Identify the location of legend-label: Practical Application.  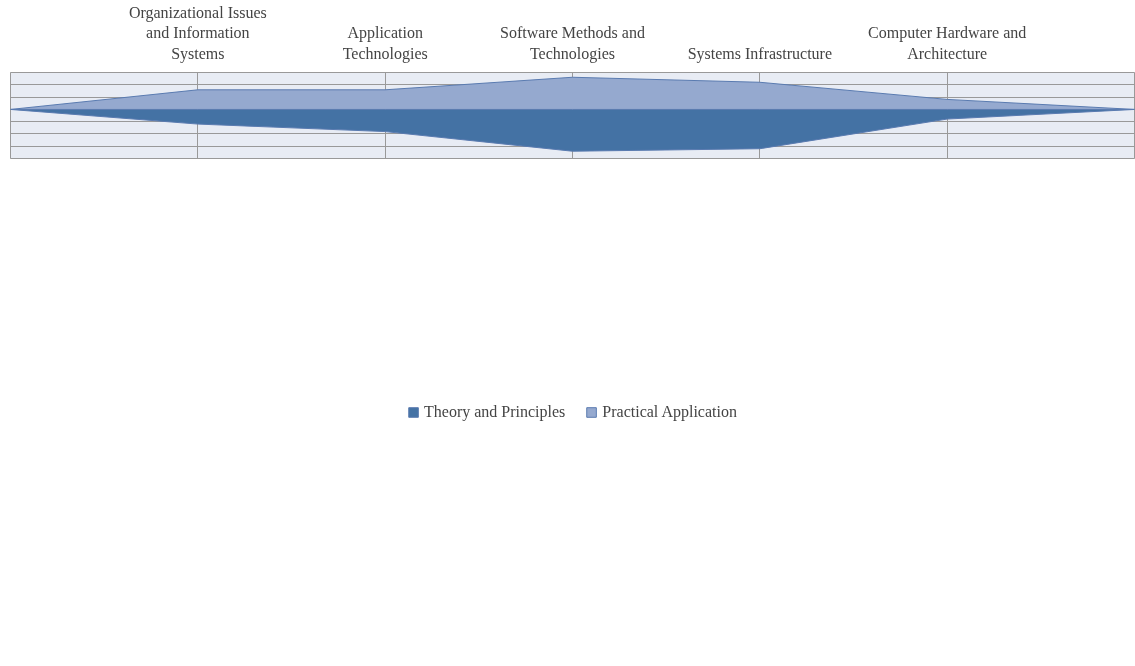
(669, 412).